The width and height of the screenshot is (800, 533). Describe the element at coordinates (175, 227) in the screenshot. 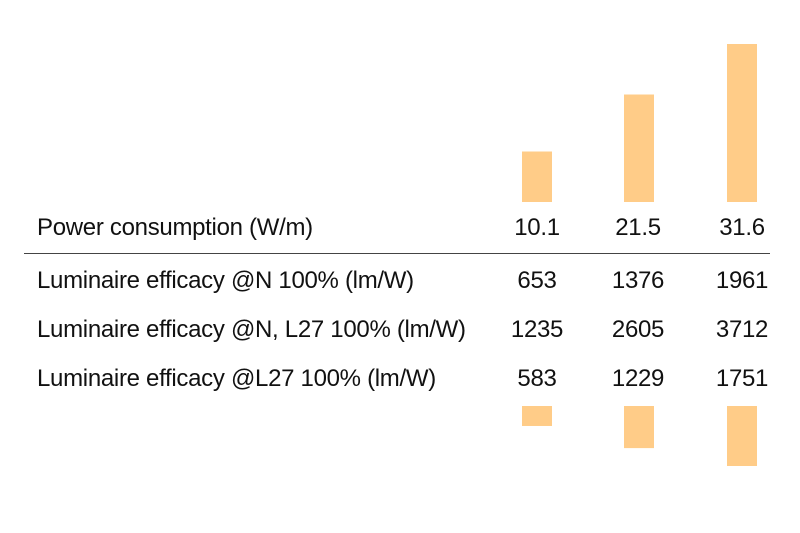

I see `power-row-label: Power consumption (W/m)` at that location.